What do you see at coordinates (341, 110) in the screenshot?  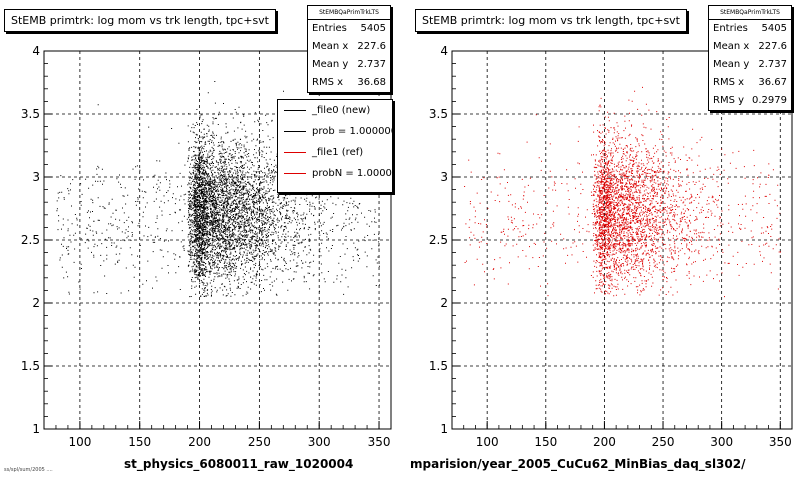 I see `legend-entry-label: _file0 (new)` at bounding box center [341, 110].